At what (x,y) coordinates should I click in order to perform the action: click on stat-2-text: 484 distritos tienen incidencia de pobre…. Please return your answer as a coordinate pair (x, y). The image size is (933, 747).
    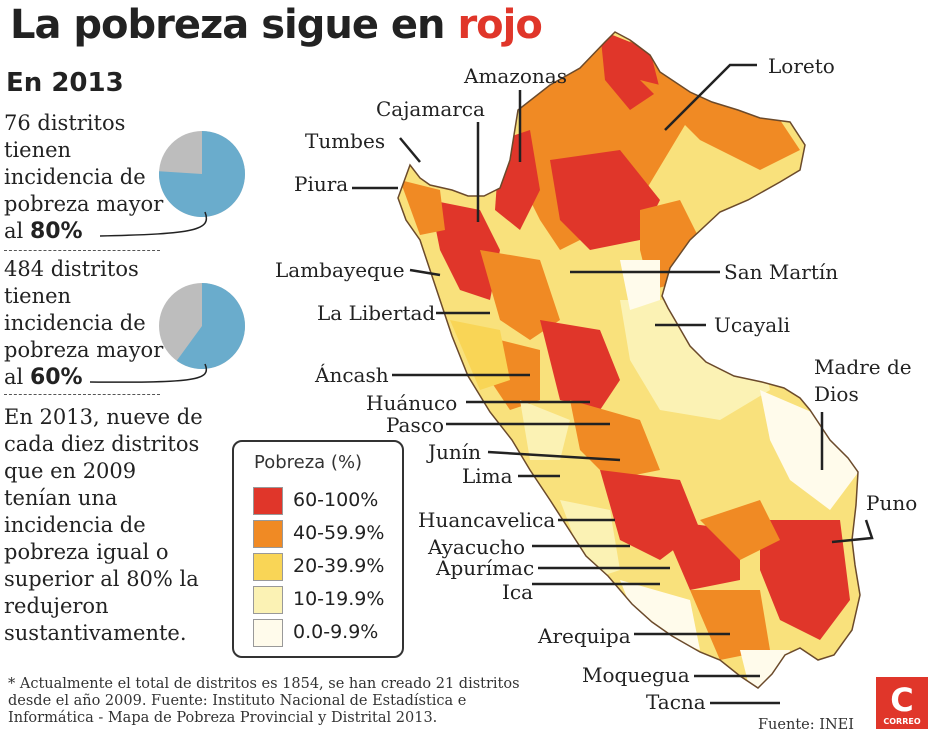
    Looking at the image, I should click on (84, 323).